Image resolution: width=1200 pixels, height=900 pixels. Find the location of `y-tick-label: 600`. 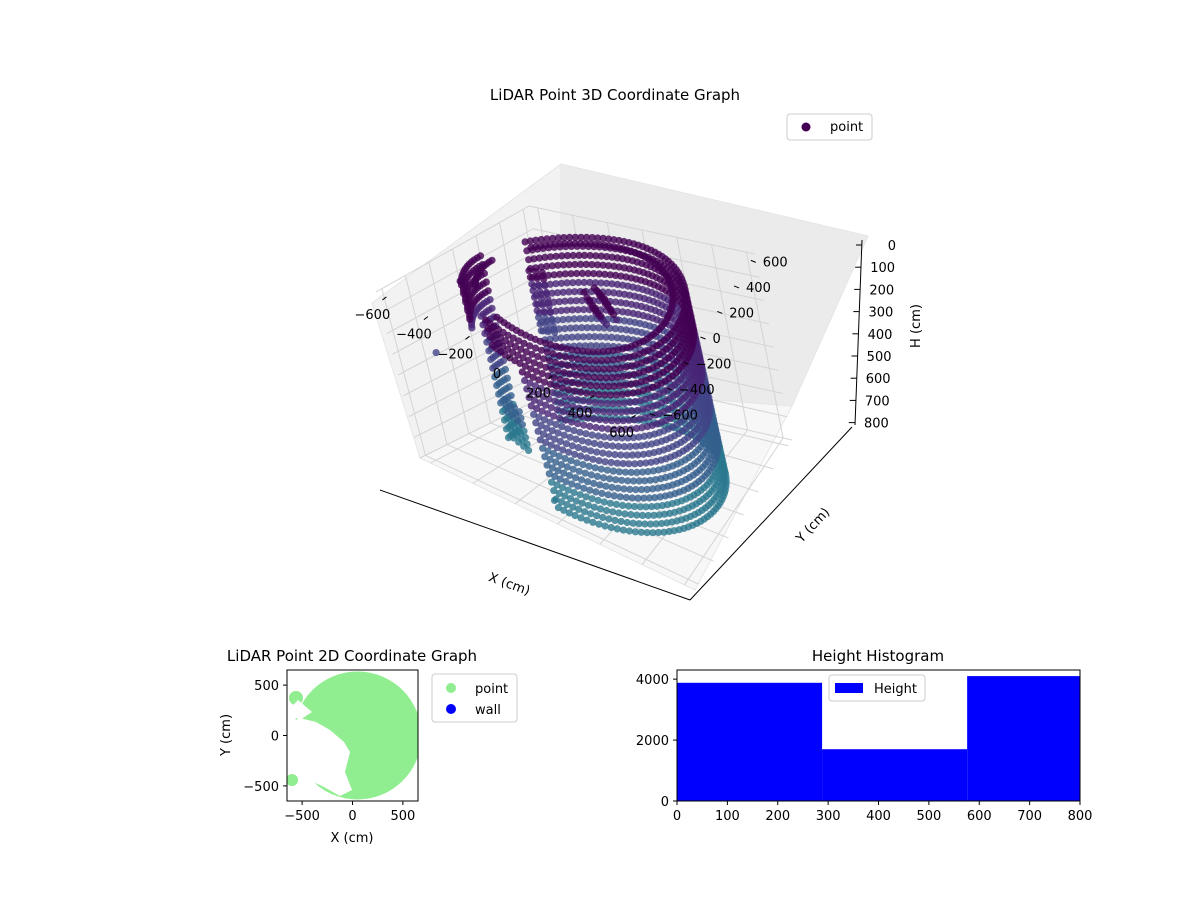

y-tick-label: 600 is located at coordinates (775, 262).